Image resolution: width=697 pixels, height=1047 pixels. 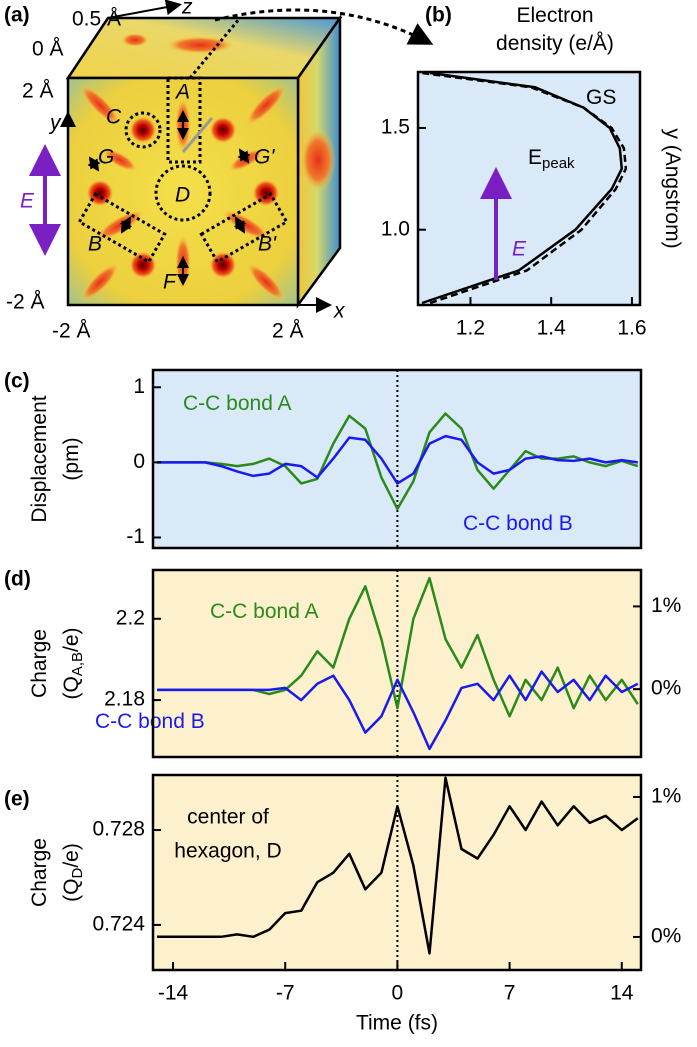 I want to click on region-c, so click(x=143, y=130).